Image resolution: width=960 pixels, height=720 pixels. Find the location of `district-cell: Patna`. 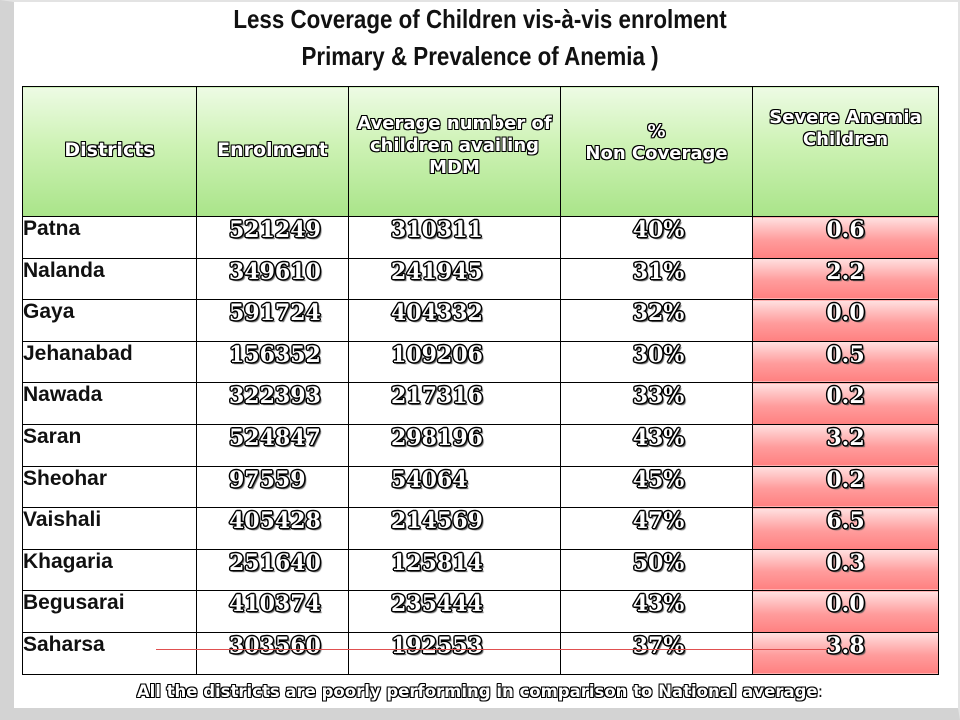

district-cell: Patna is located at coordinates (109, 237).